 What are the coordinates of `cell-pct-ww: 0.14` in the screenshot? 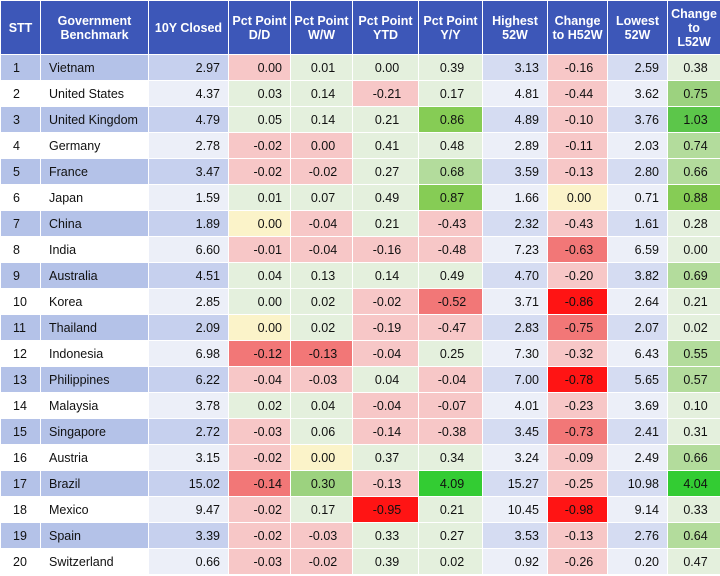 It's located at (321, 119).